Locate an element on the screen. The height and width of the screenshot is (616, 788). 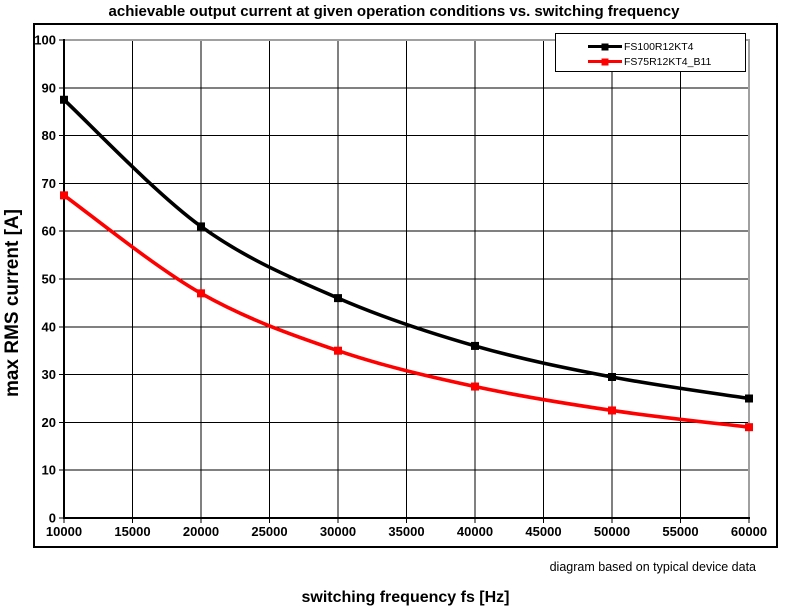
legend-line-sample-red is located at coordinates (605, 61).